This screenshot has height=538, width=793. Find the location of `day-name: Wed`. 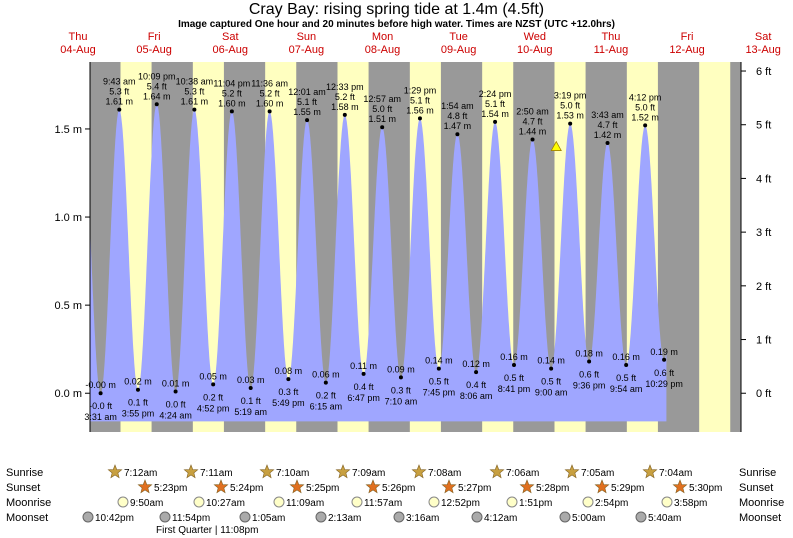

day-name: Wed is located at coordinates (535, 37).